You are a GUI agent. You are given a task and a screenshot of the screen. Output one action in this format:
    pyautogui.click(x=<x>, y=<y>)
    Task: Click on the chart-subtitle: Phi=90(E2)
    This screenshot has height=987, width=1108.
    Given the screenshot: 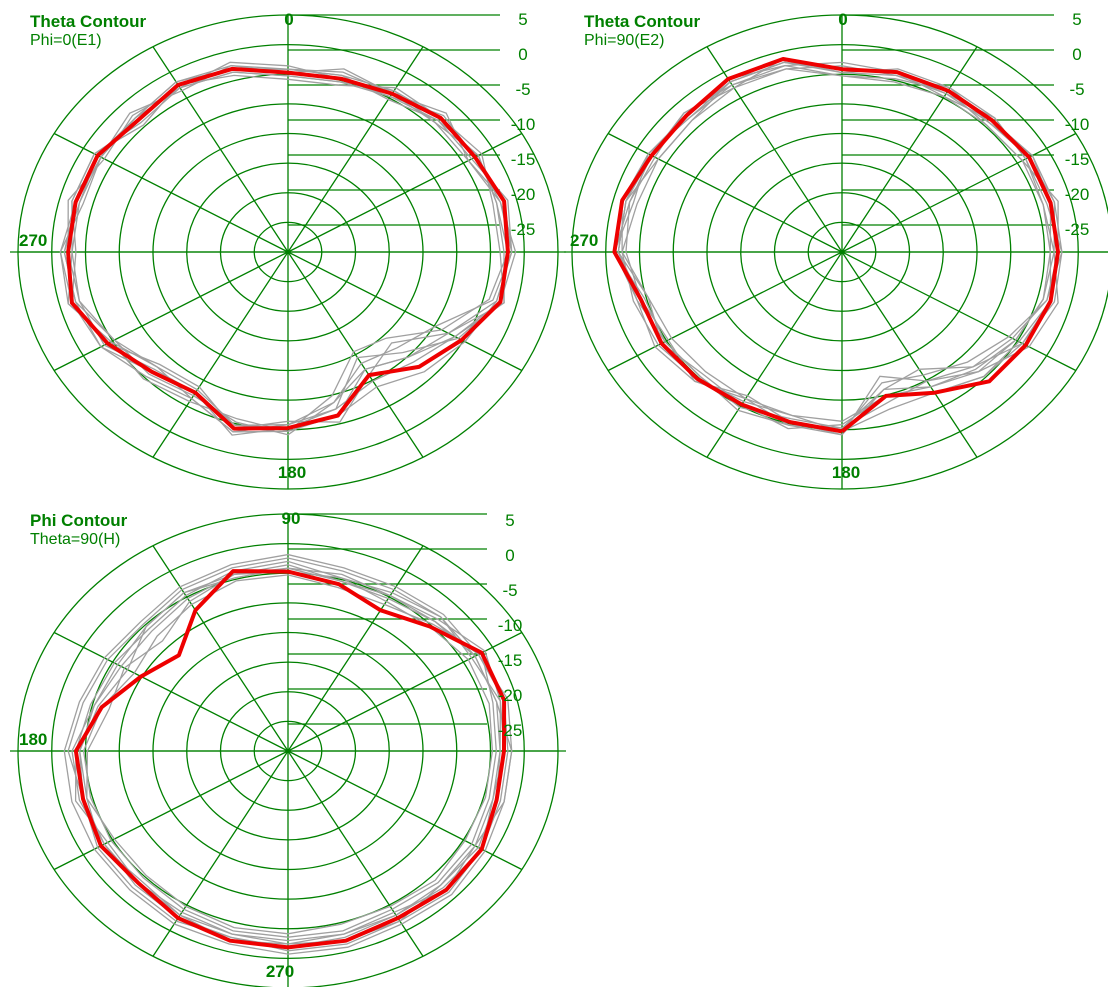 What is the action you would take?
    pyautogui.click(x=624, y=40)
    